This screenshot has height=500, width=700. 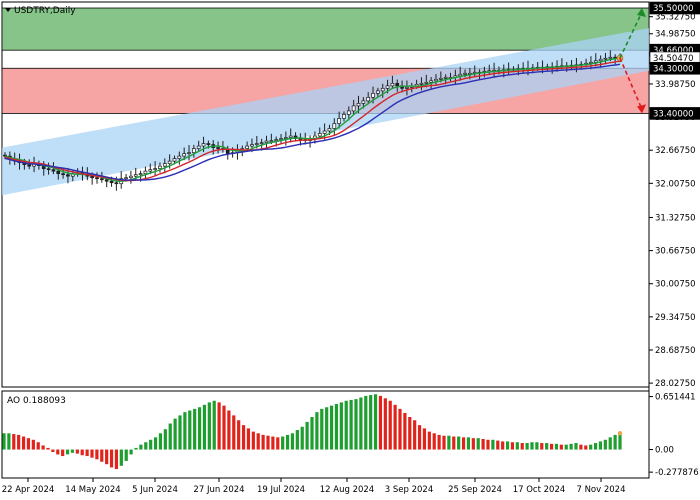 I want to click on arrow-down-line, so click(x=631, y=83).